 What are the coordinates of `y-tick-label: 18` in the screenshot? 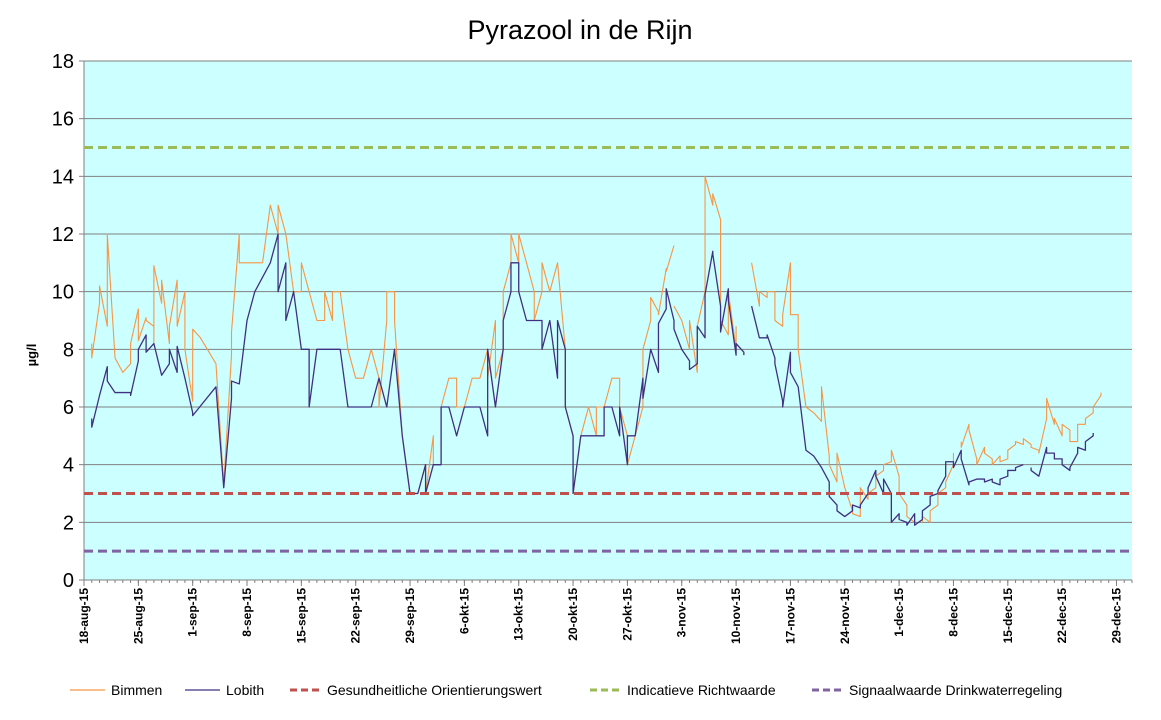 It's located at (63, 62).